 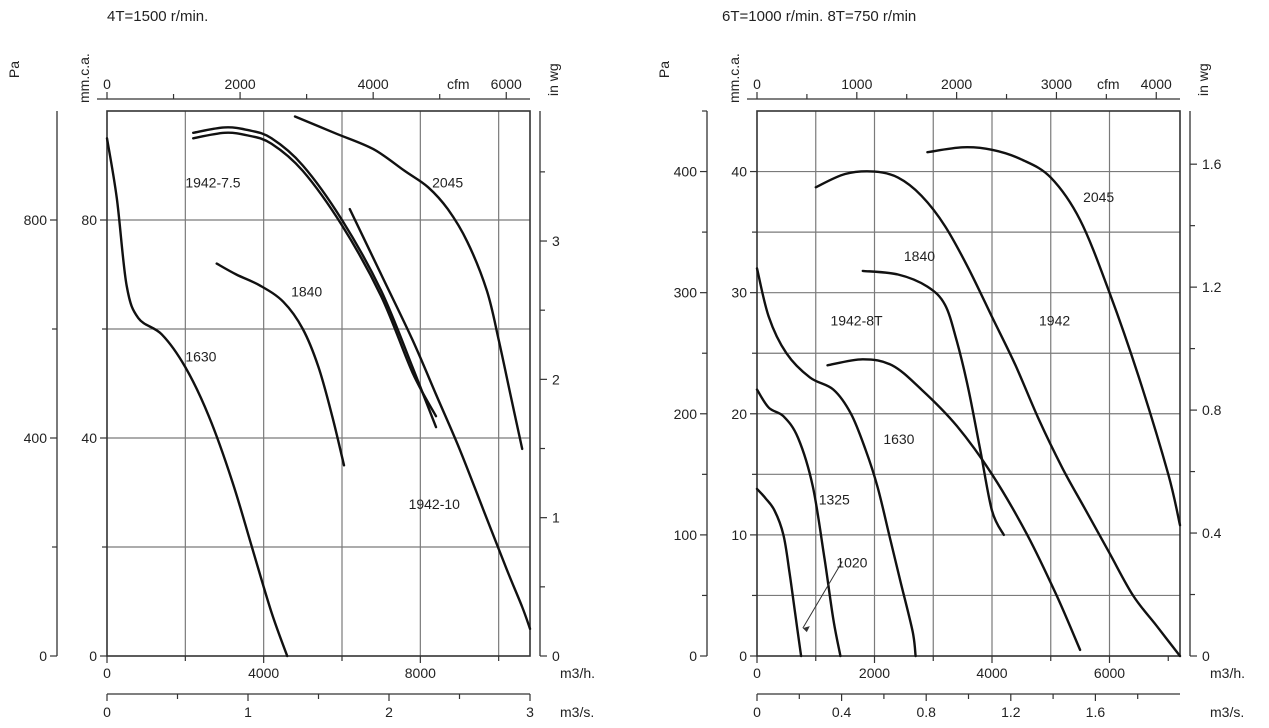 I want to click on curve-label-1942-7-5: 1942-7.5, so click(x=212, y=182).